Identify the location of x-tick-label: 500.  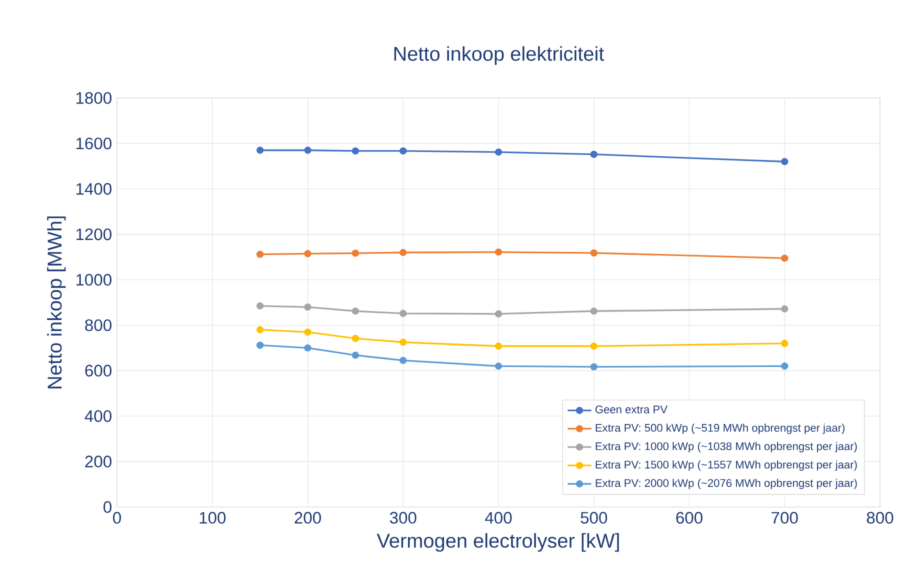
(594, 518).